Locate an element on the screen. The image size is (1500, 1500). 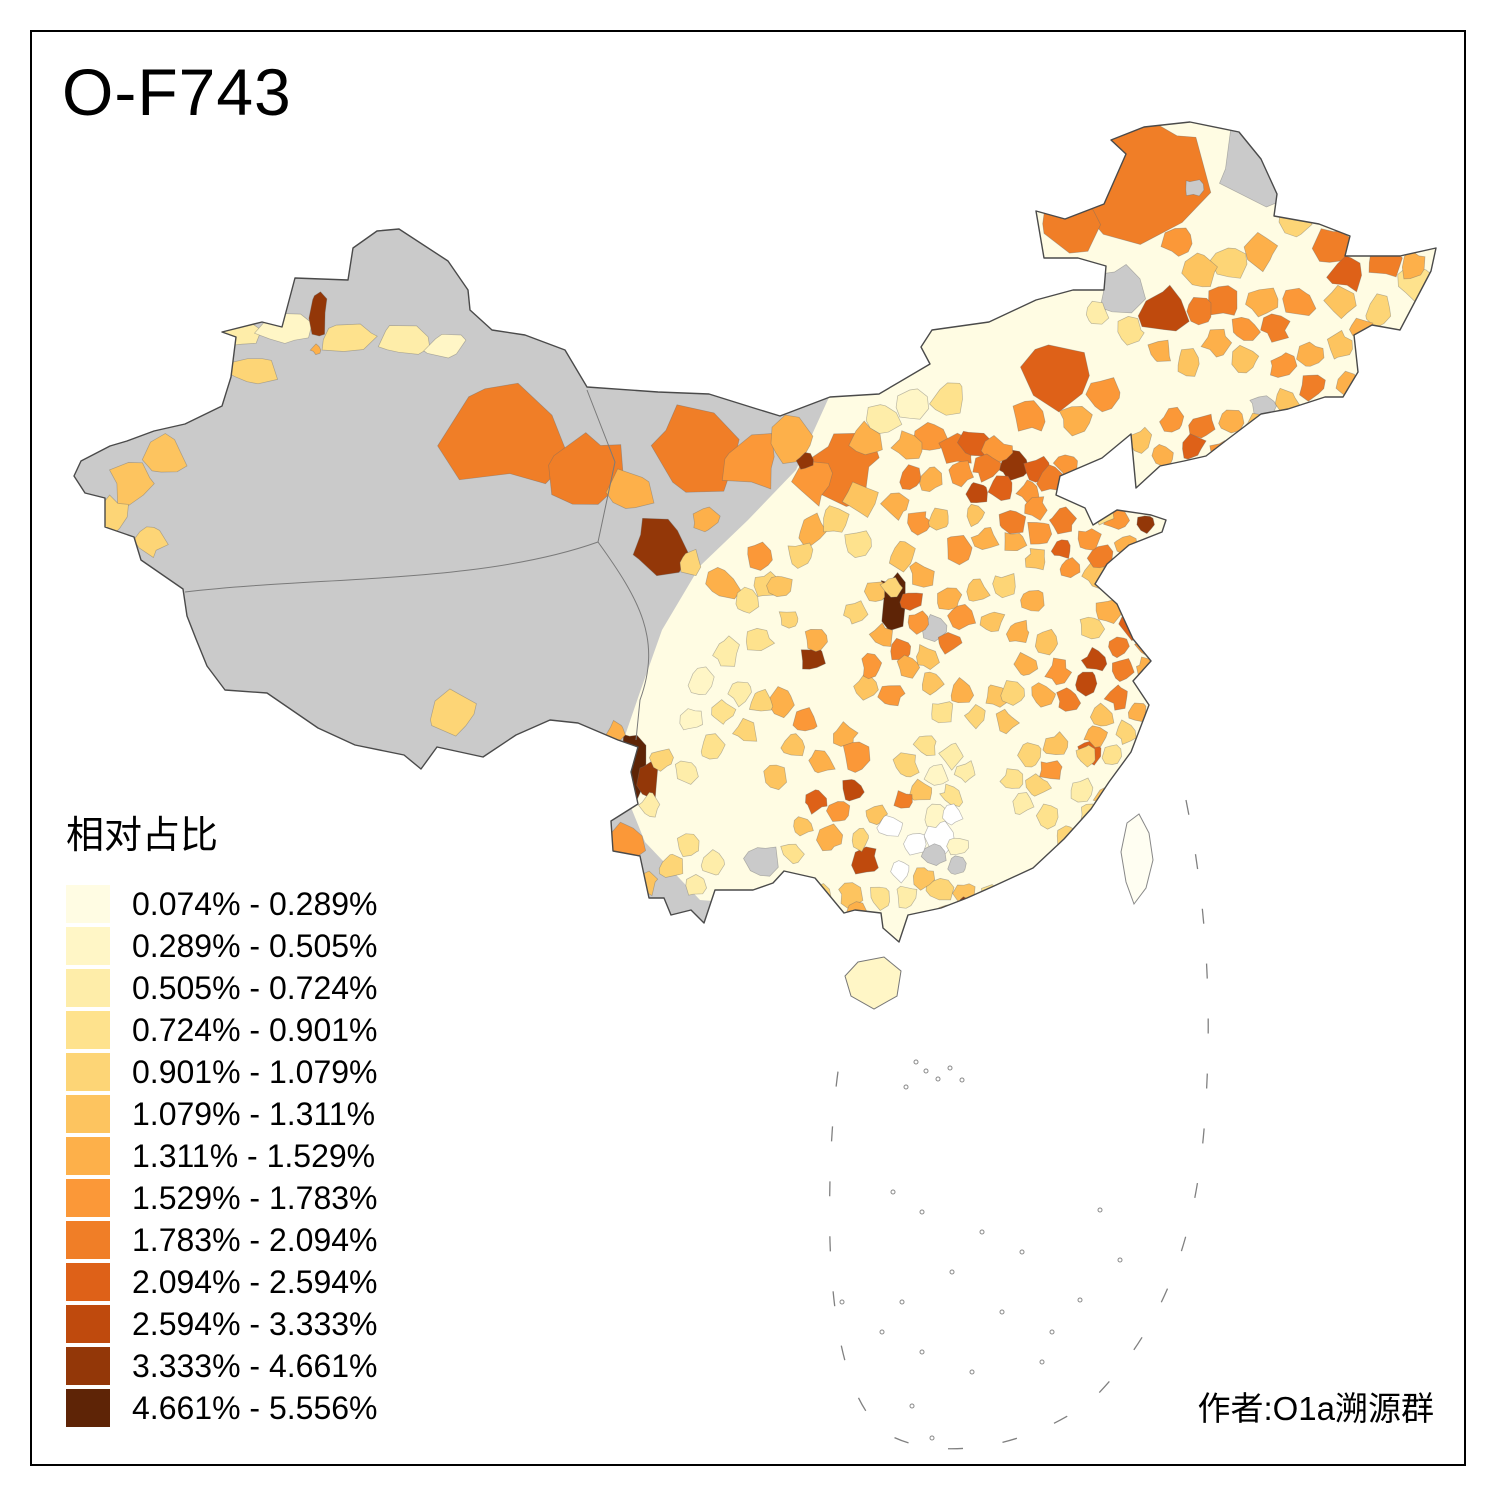
legend-label: 2.594% - 3.333% is located at coordinates (255, 1323).